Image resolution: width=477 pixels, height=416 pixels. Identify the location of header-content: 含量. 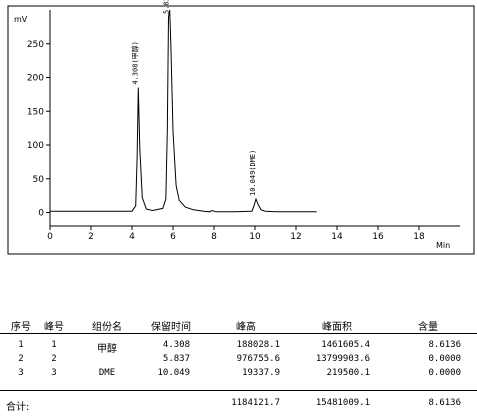
(428, 327).